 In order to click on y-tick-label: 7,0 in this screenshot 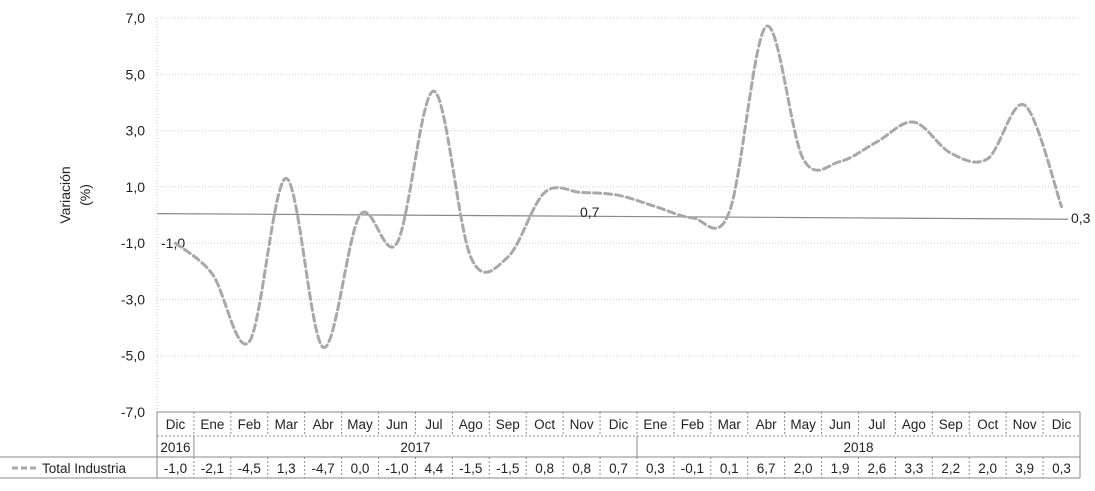, I will do `click(136, 18)`.